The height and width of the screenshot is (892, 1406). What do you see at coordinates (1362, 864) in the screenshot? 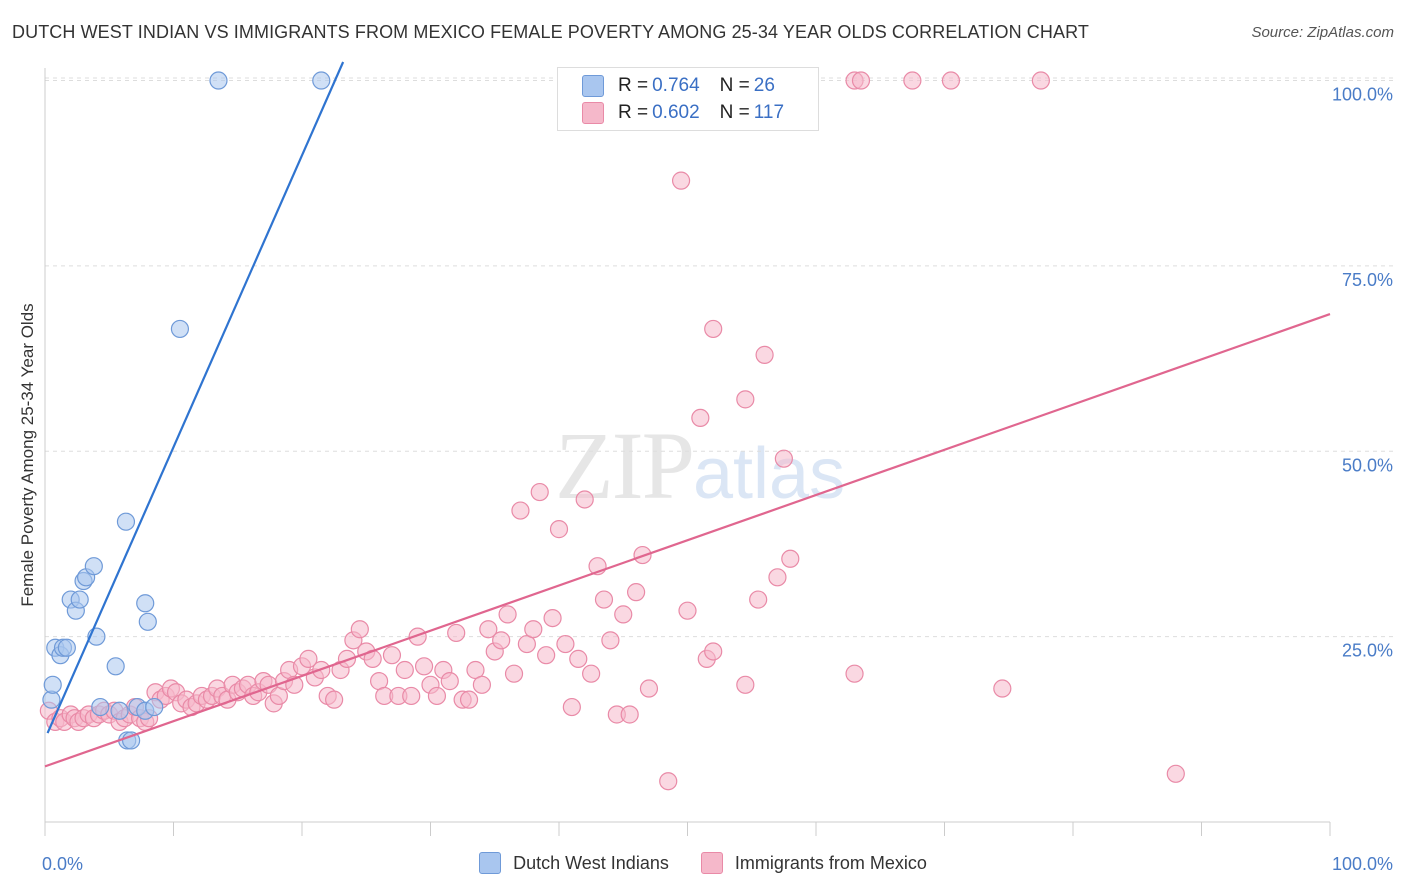
I see `x-tick-label-right: 100.0%` at bounding box center [1362, 864].